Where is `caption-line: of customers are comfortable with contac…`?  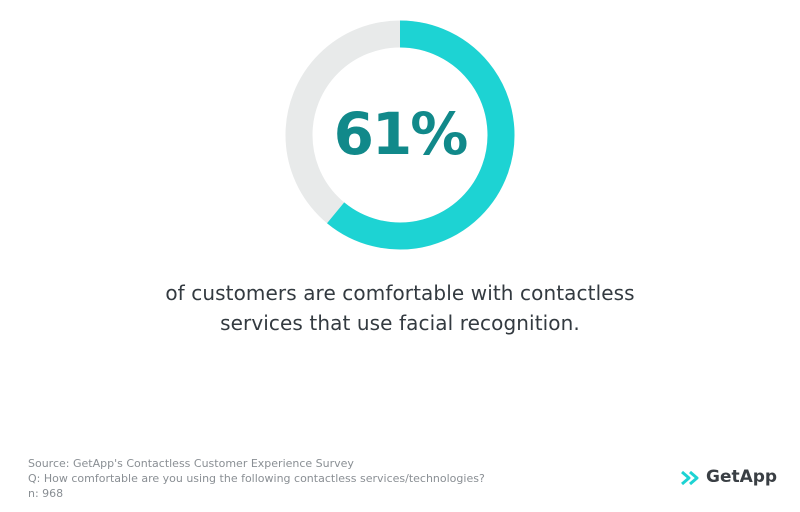 caption-line: of customers are comfortable with contac… is located at coordinates (400, 293).